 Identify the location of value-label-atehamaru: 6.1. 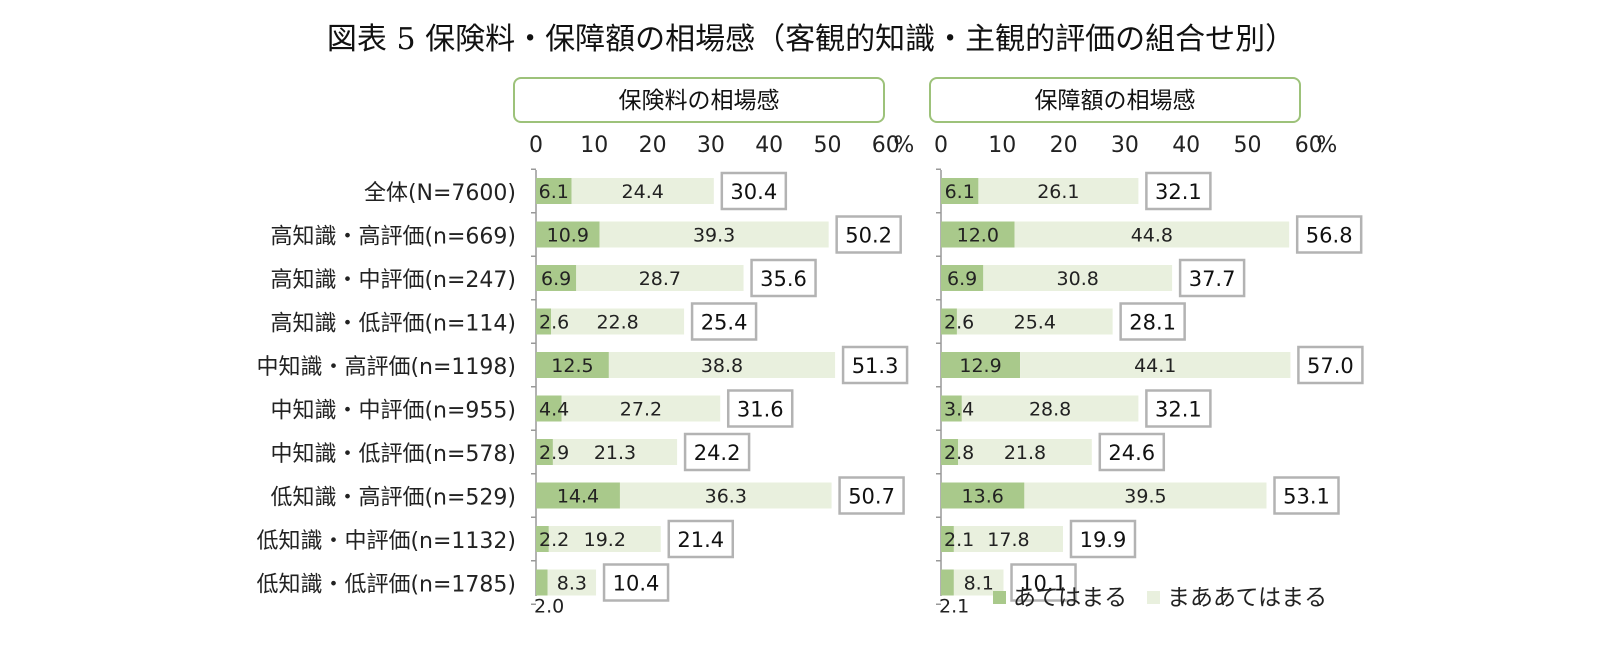
(554, 192).